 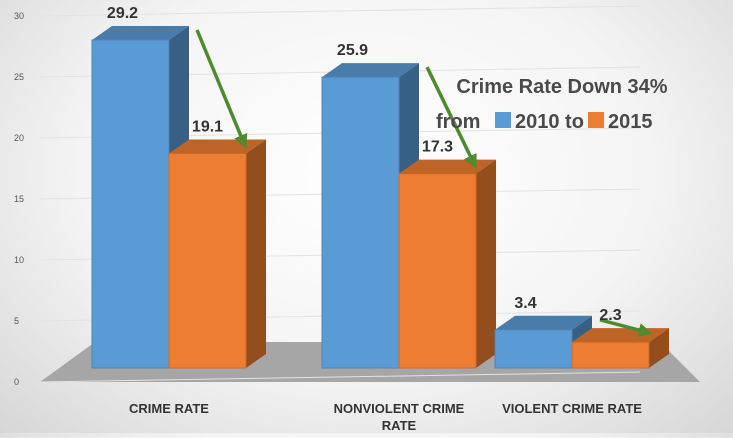 What do you see at coordinates (207, 126) in the screenshot?
I see `data-label-2015-1: 19.1` at bounding box center [207, 126].